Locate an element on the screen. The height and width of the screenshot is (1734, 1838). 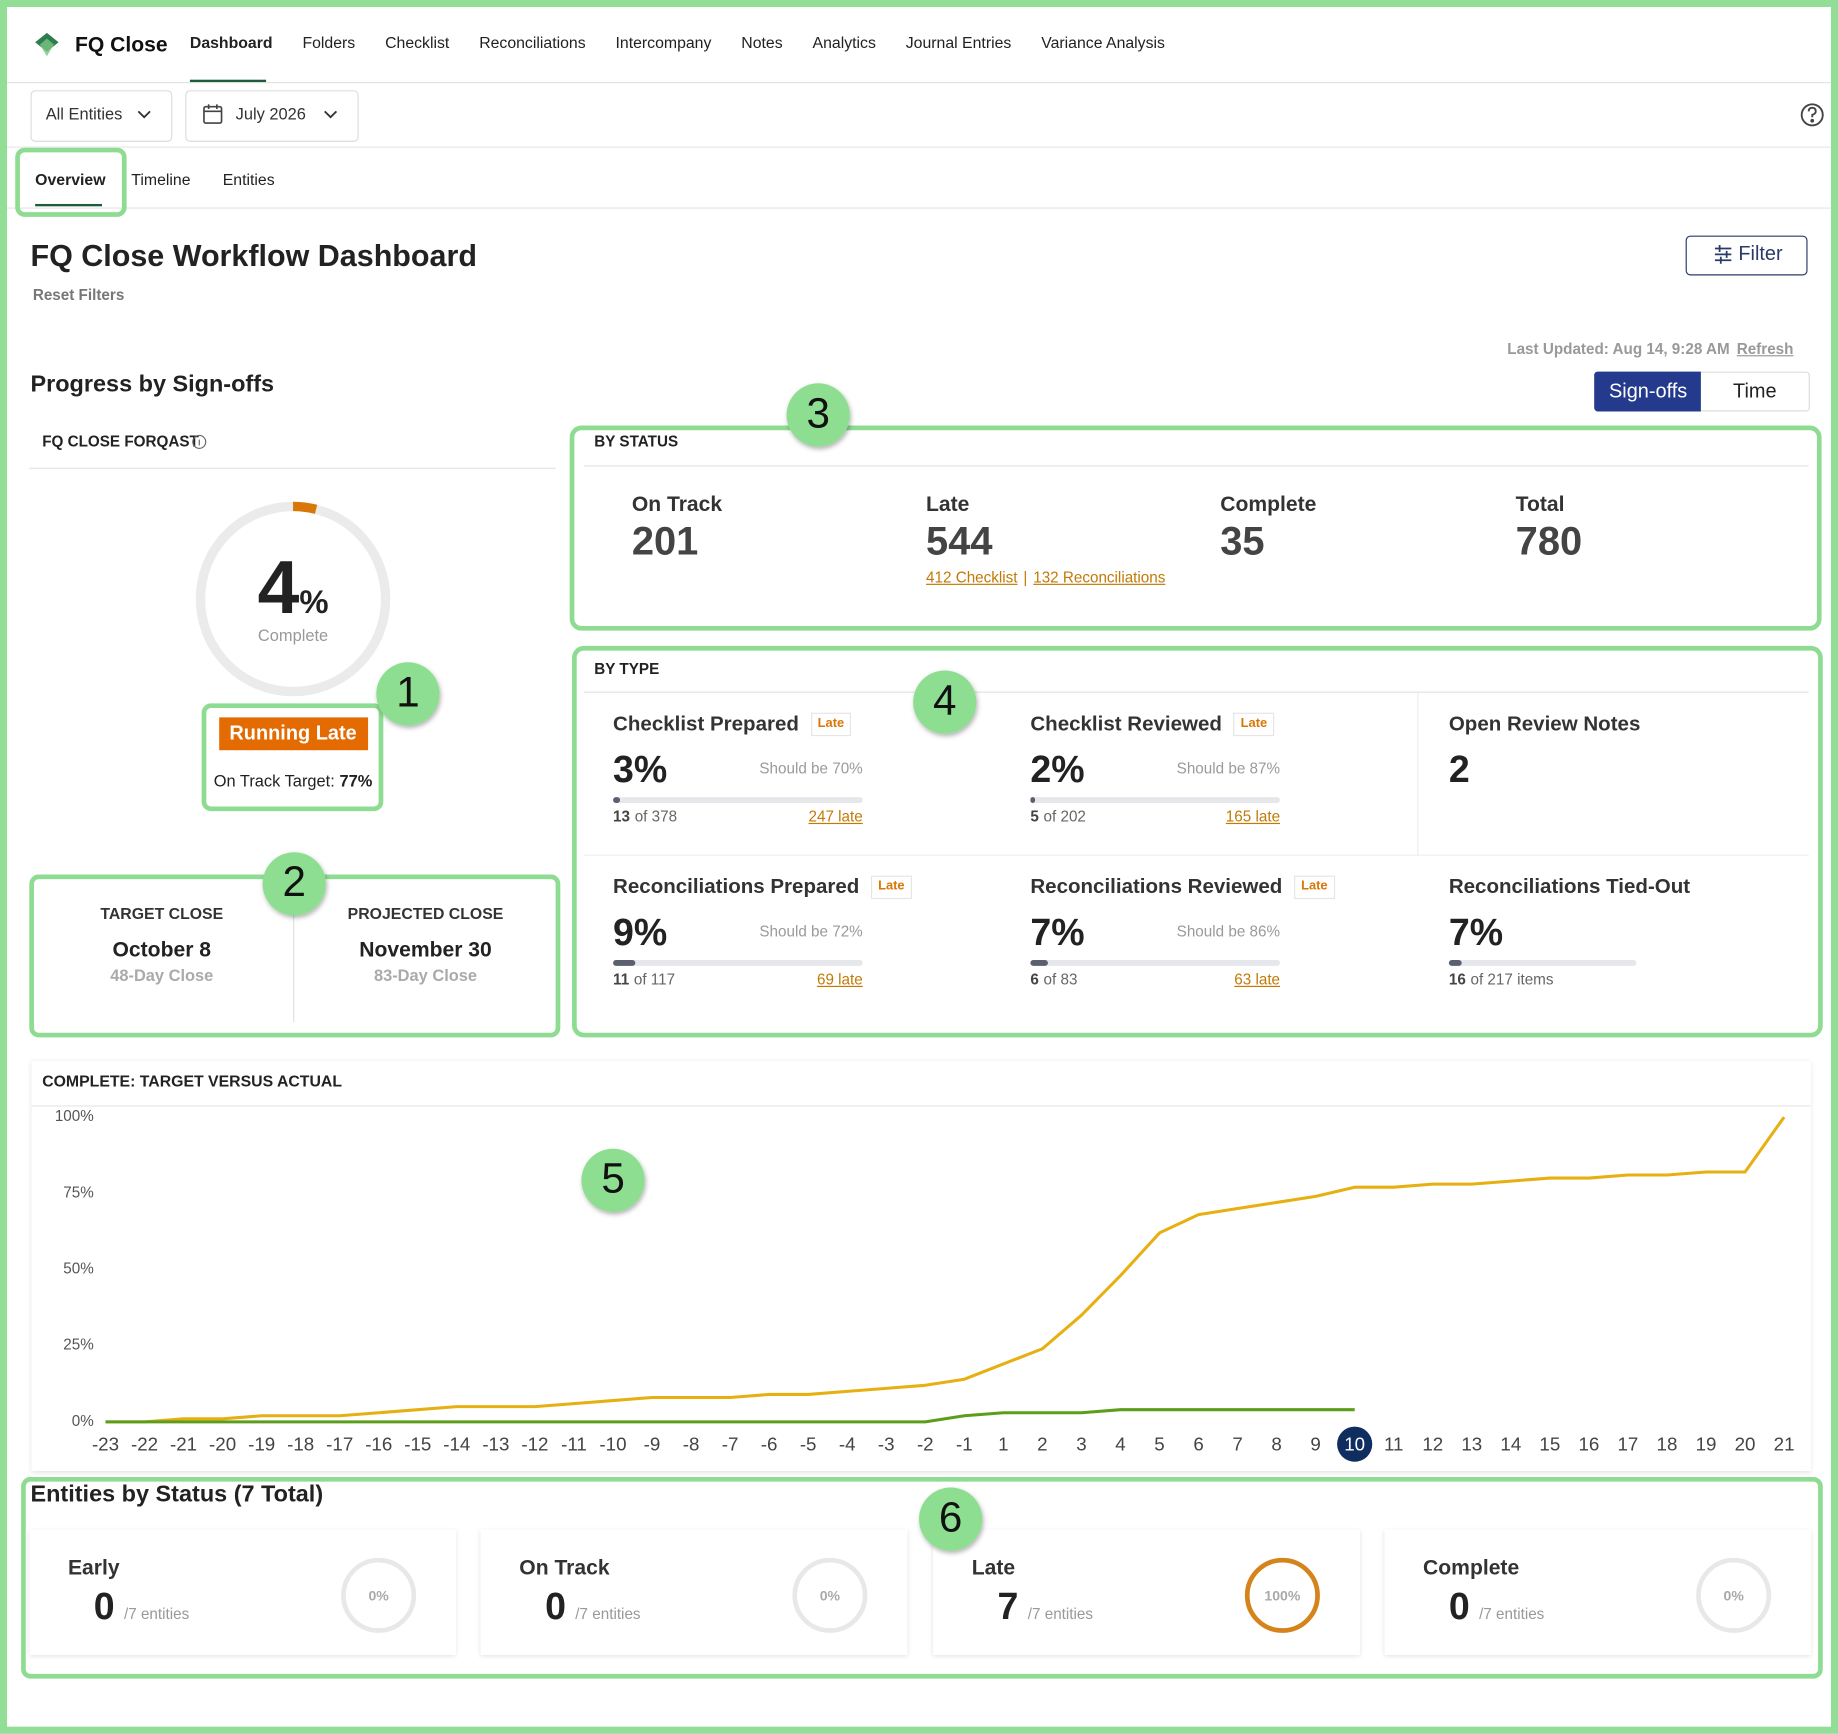
late-link: 69 late is located at coordinates (839, 979).